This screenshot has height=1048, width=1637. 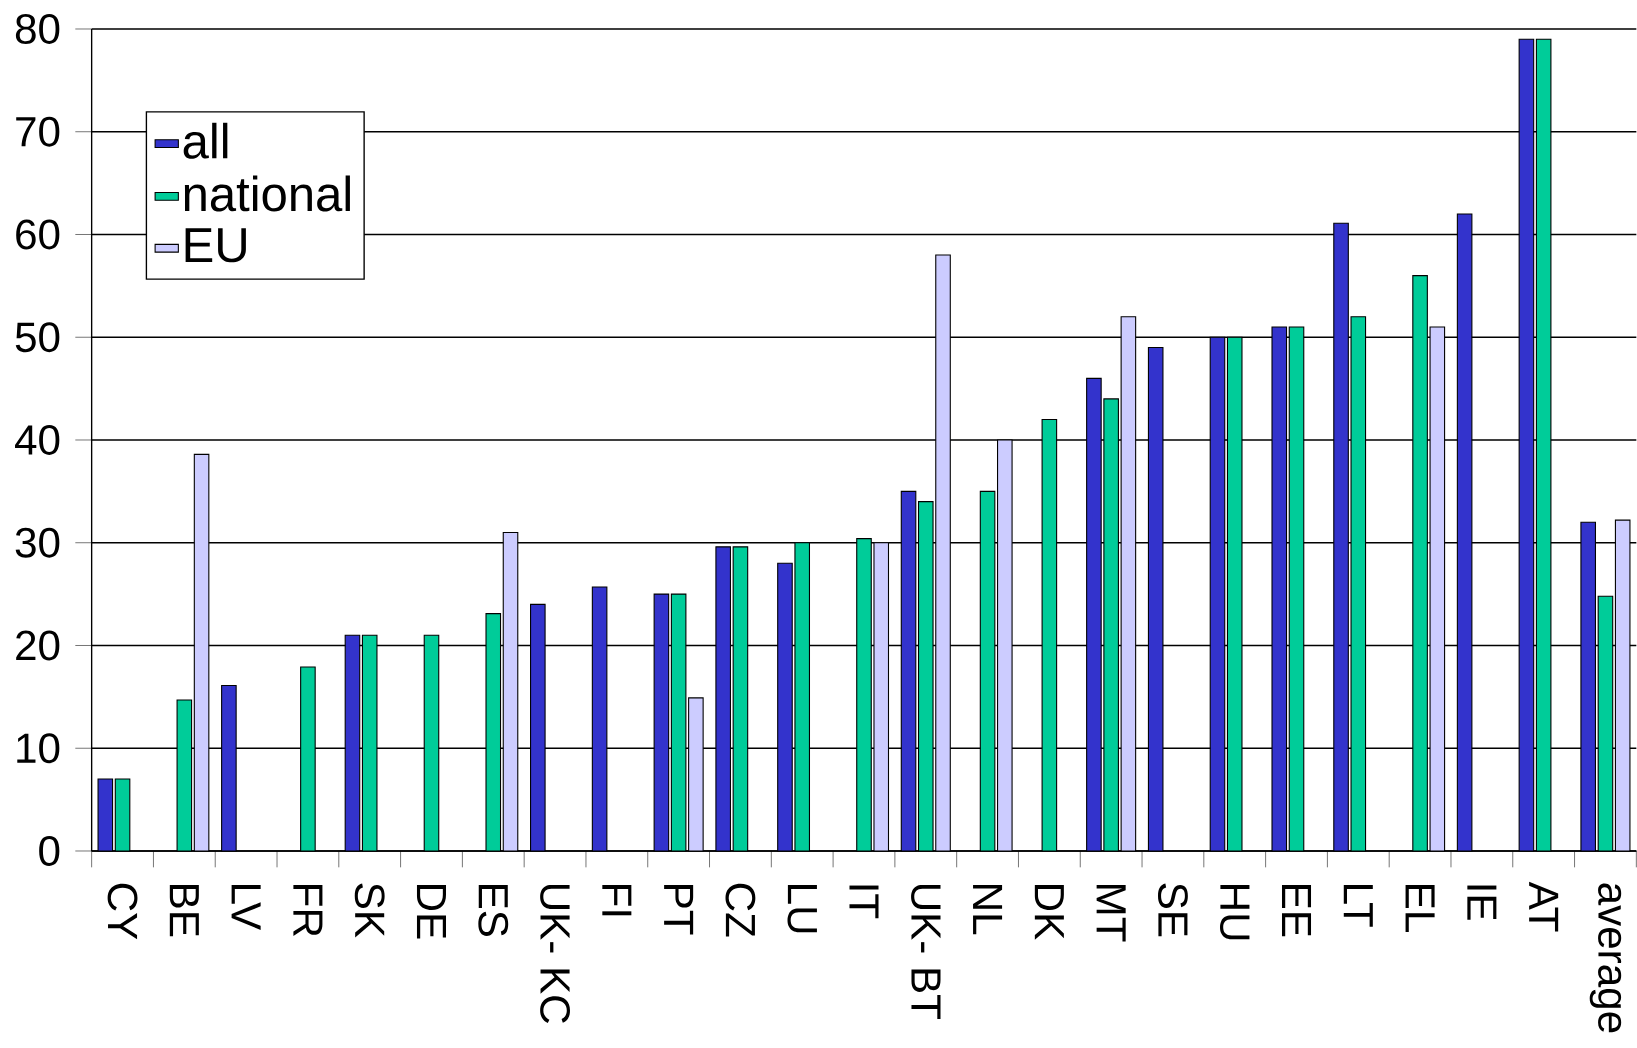 What do you see at coordinates (38, 748) in the screenshot?
I see `y-tick-label: 10` at bounding box center [38, 748].